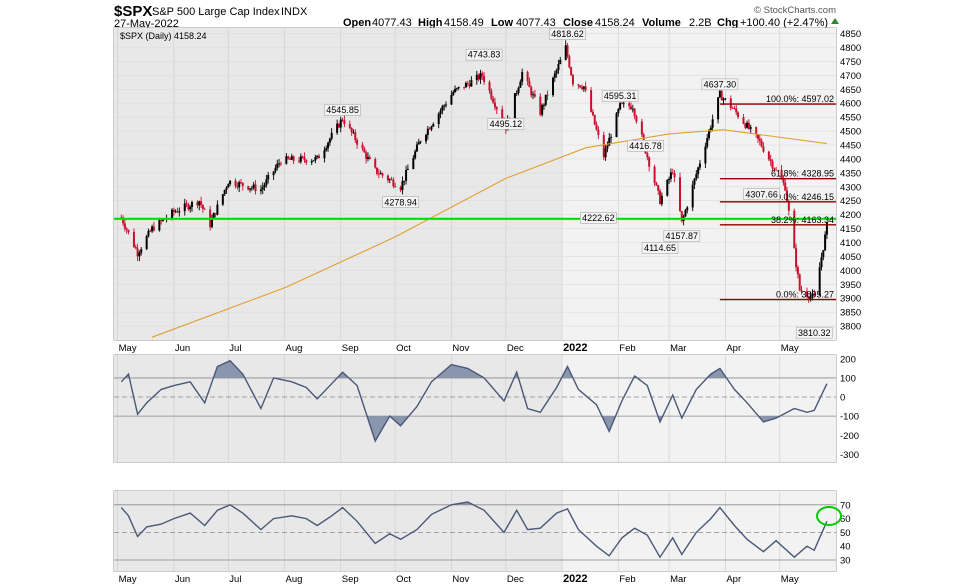 The height and width of the screenshot is (586, 980). I want to click on month-label: Jul, so click(235, 579).